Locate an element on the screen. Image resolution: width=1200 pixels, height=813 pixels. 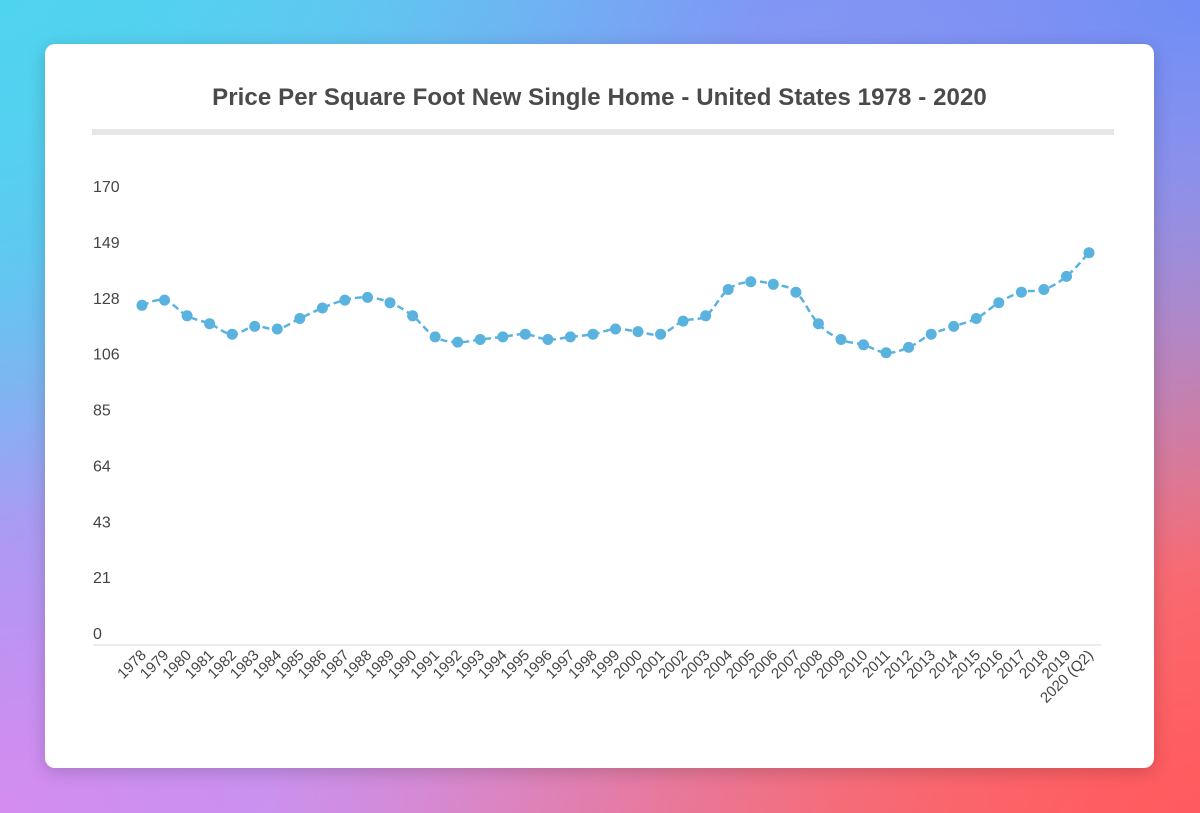
y-tick-label: 43 is located at coordinates (102, 522).